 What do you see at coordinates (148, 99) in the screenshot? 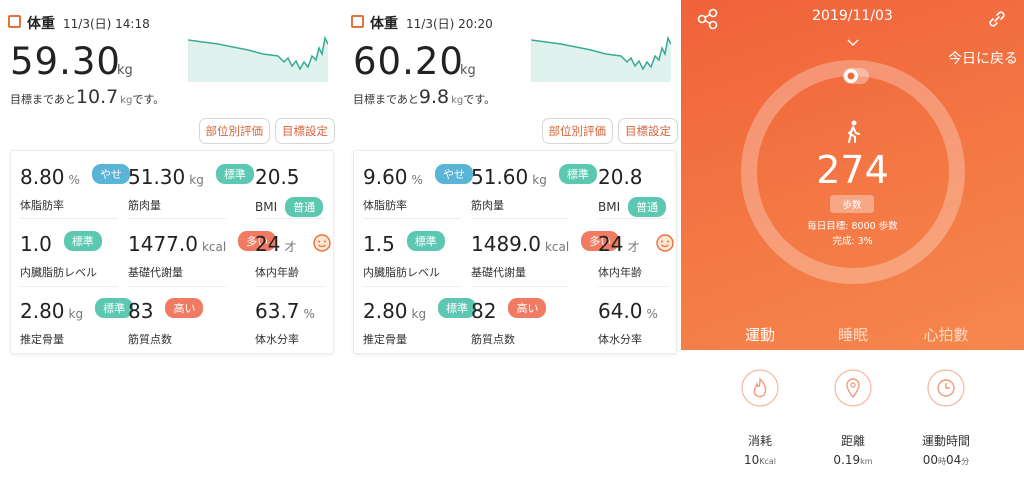
I see `goal-suffix: です。` at bounding box center [148, 99].